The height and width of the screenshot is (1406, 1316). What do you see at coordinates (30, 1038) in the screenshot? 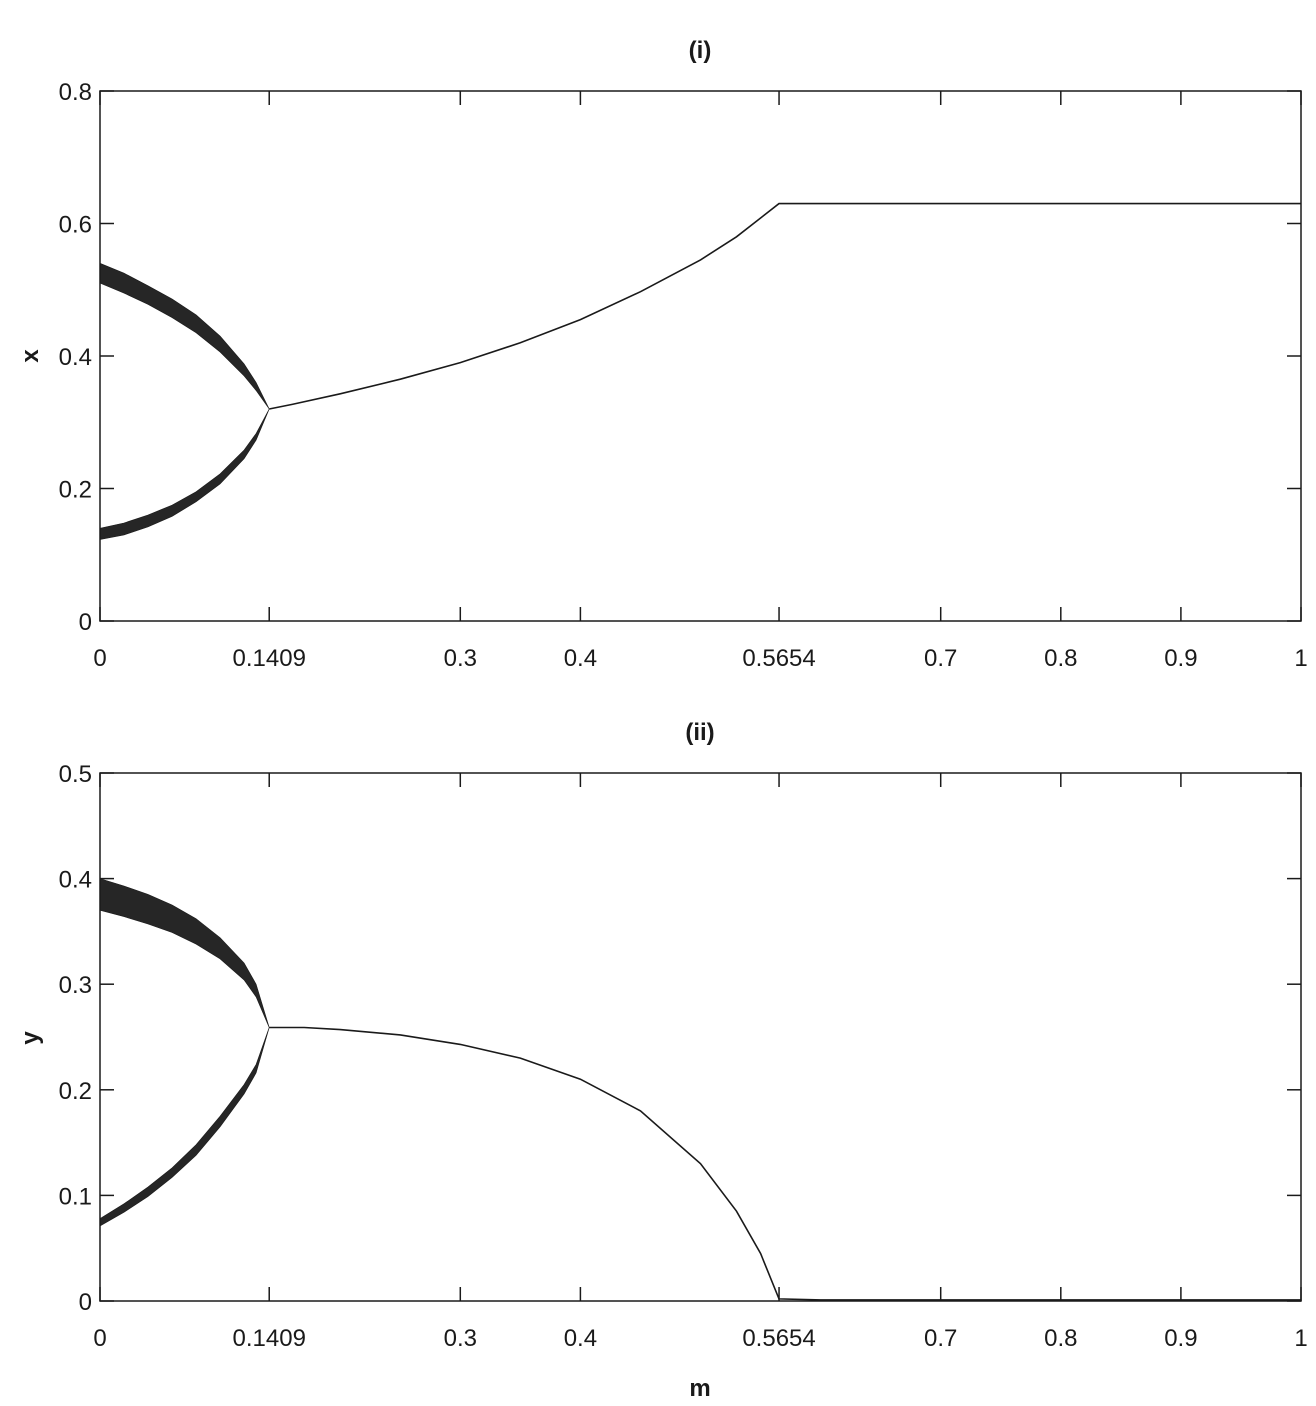
I see `panel-ii-ylabel: y` at bounding box center [30, 1038].